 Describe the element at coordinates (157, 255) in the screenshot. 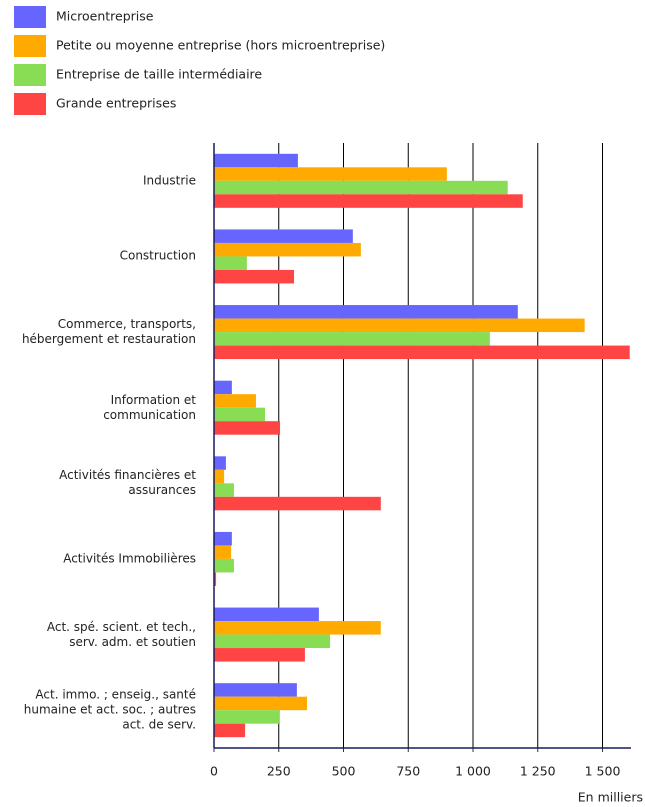

I see `category-label: Construction` at that location.